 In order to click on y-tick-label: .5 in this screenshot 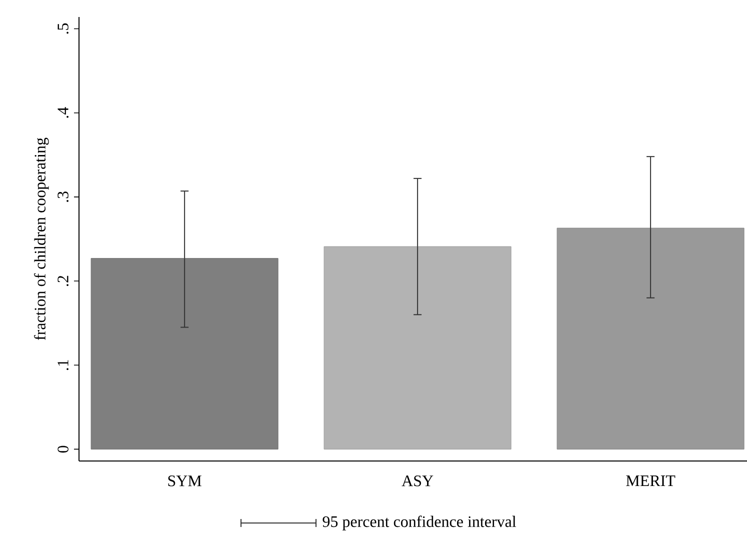, I will do `click(63, 28)`.